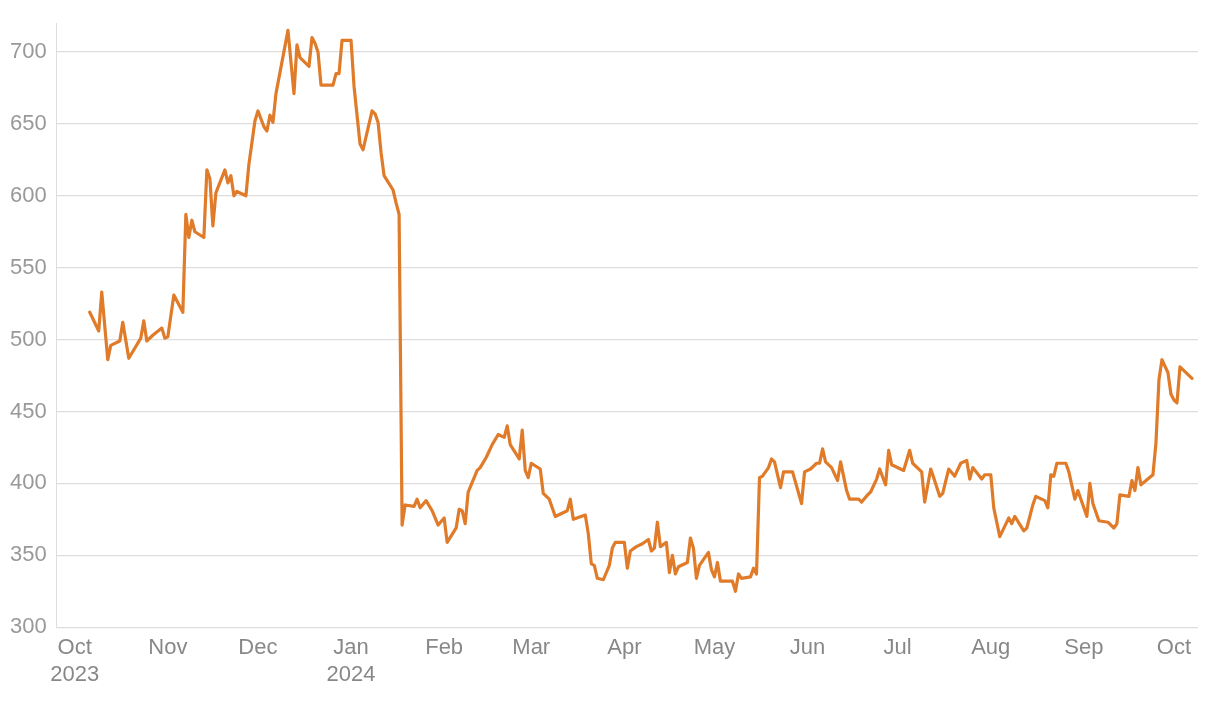 This screenshot has height=702, width=1220. I want to click on x-tick-label: Nov, so click(168, 647).